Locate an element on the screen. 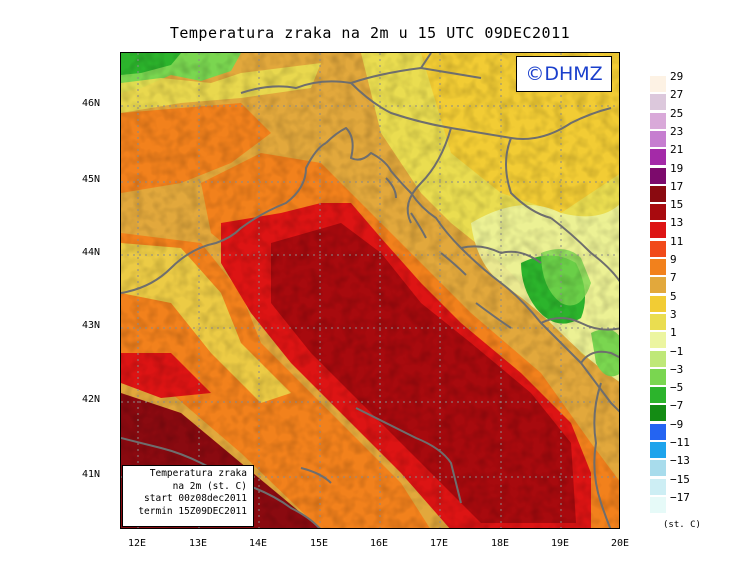 The width and height of the screenshot is (740, 582). legend-label: −3 is located at coordinates (677, 369).